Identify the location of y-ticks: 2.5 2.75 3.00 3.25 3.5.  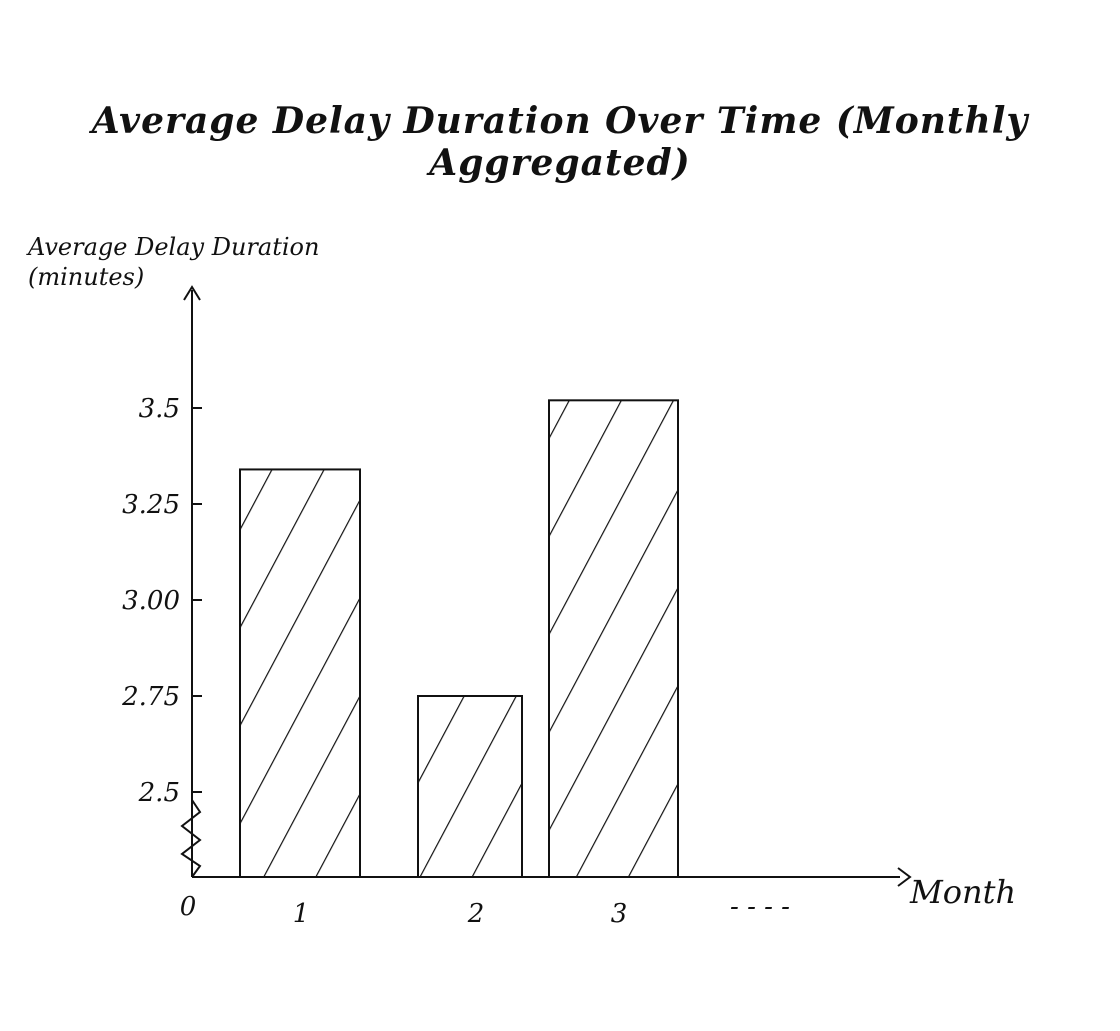
(161, 601).